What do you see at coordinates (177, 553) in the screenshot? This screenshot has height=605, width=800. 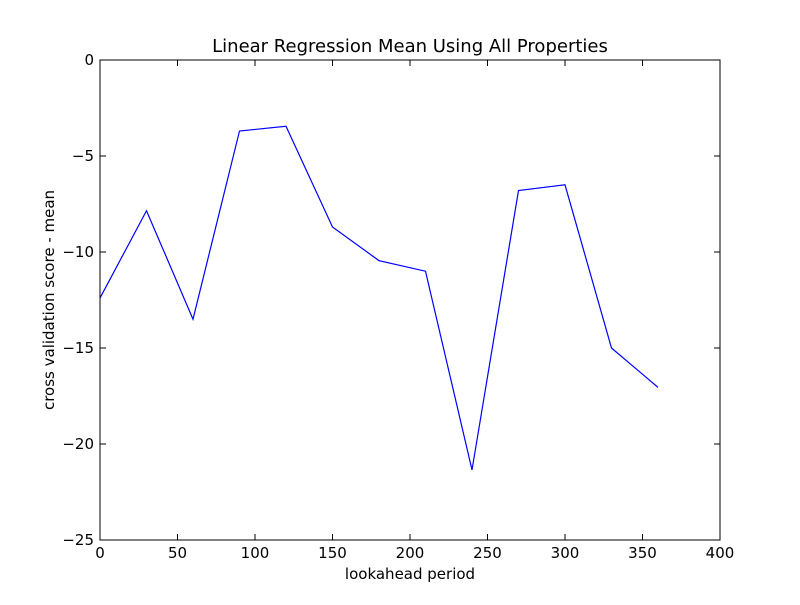 I see `x-tick-label: 50` at bounding box center [177, 553].